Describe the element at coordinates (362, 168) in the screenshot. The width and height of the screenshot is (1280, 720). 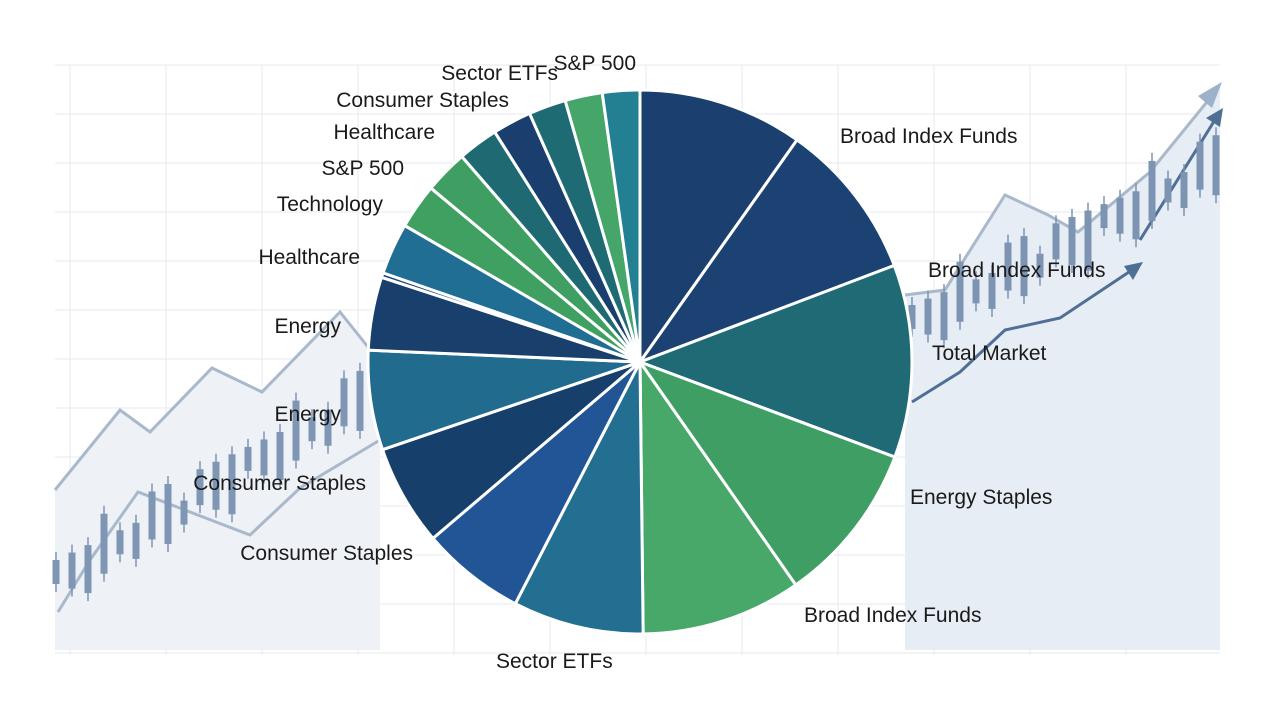
I see `slice-label-13: S&P 500` at that location.